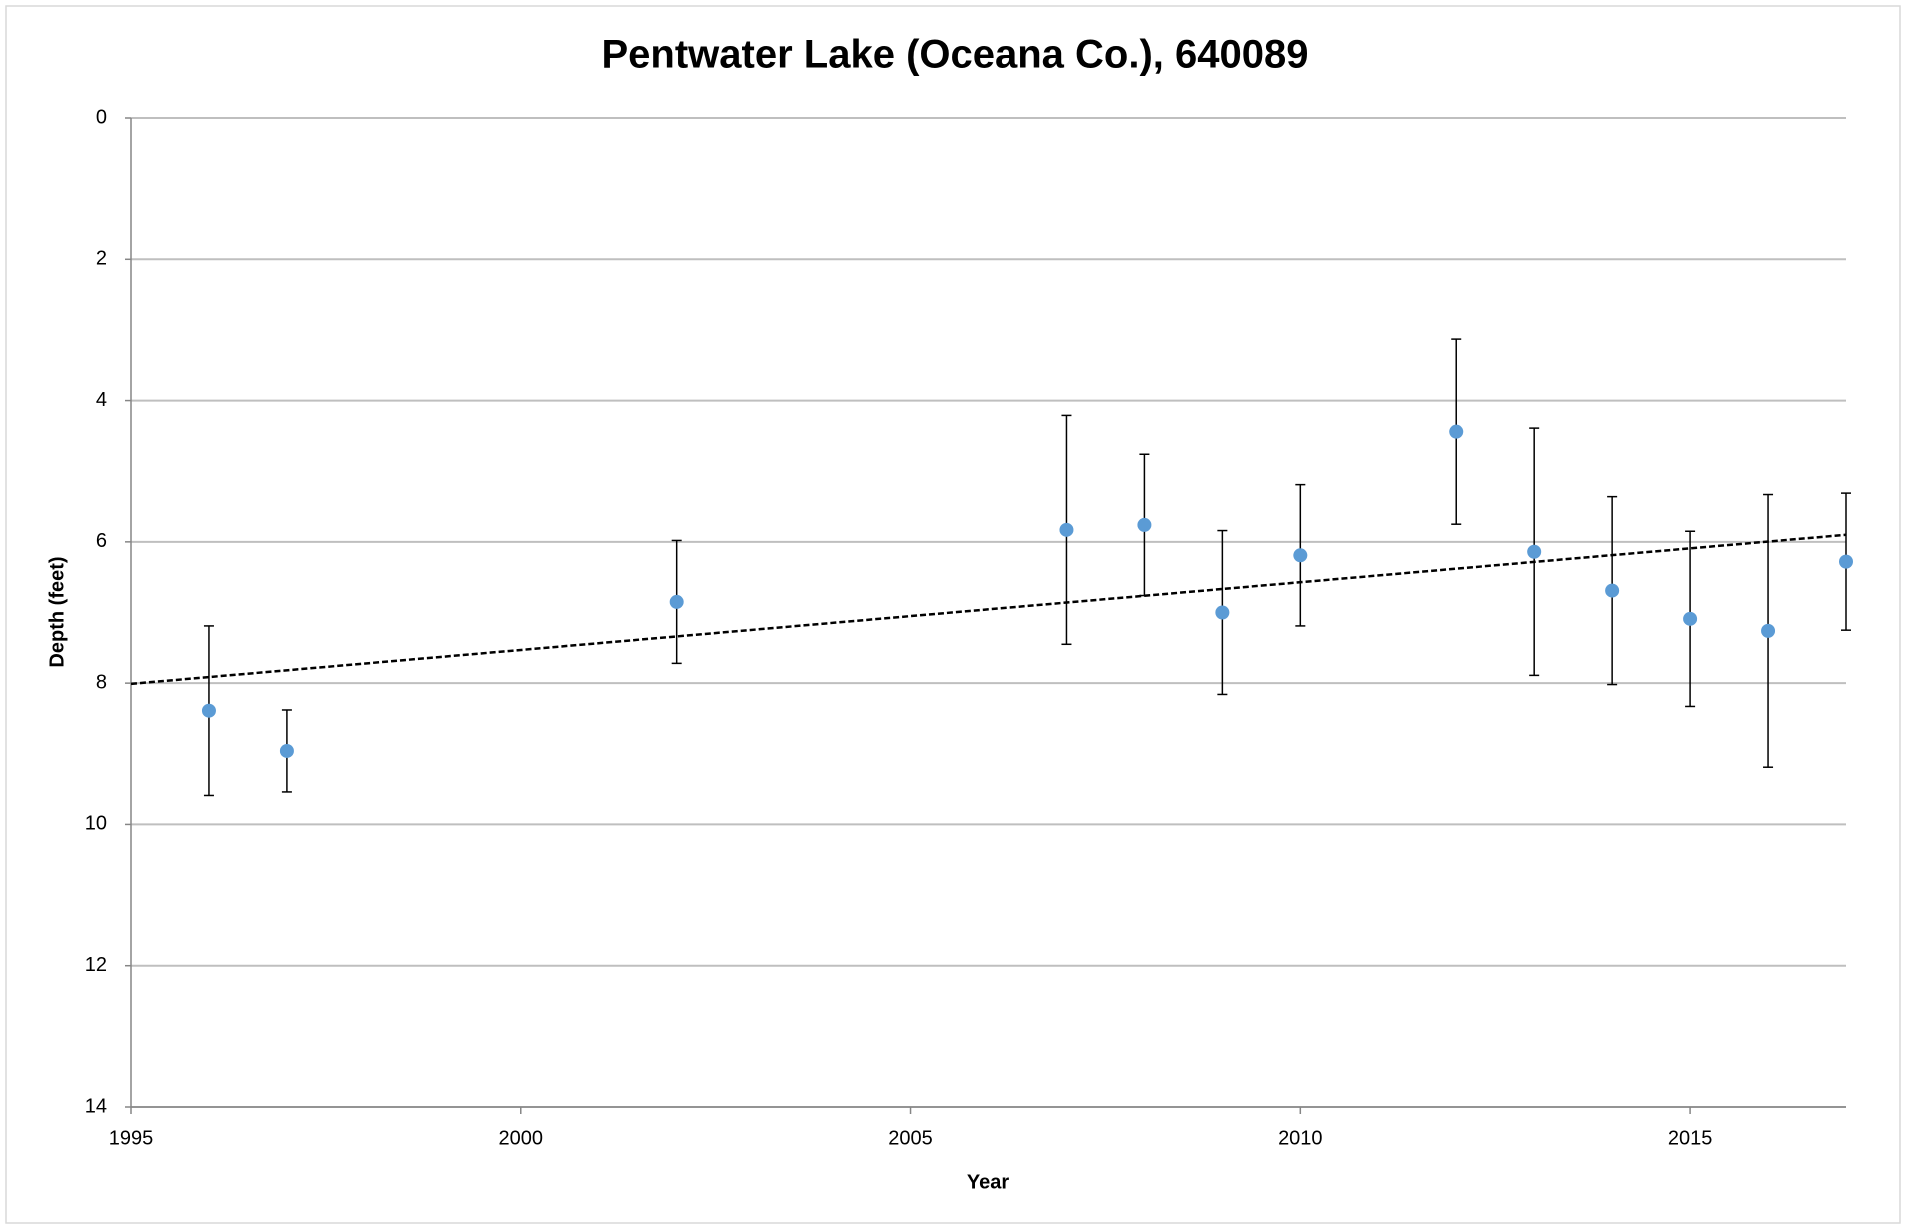  I want to click on x-tick-label: 2010, so click(1300, 1138).